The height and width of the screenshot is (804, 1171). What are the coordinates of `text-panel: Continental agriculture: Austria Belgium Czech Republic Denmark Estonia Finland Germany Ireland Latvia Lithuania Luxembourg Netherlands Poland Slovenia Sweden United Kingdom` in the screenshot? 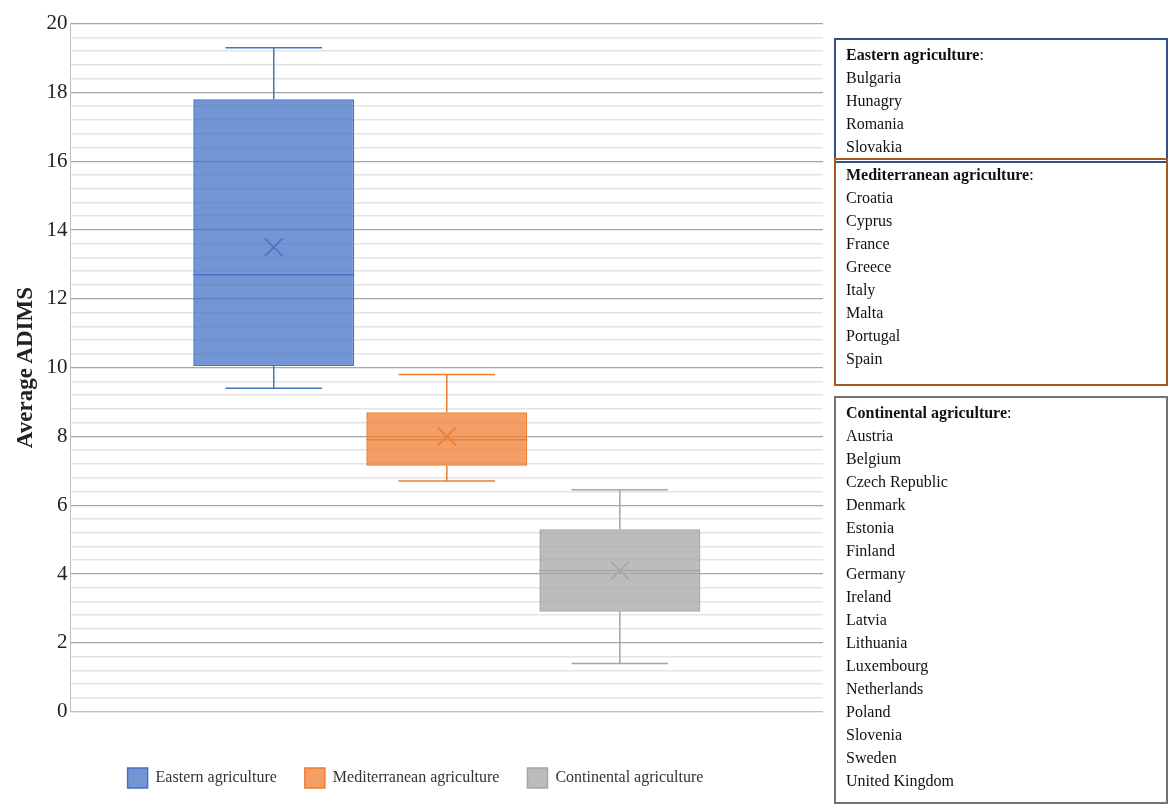 It's located at (1001, 600).